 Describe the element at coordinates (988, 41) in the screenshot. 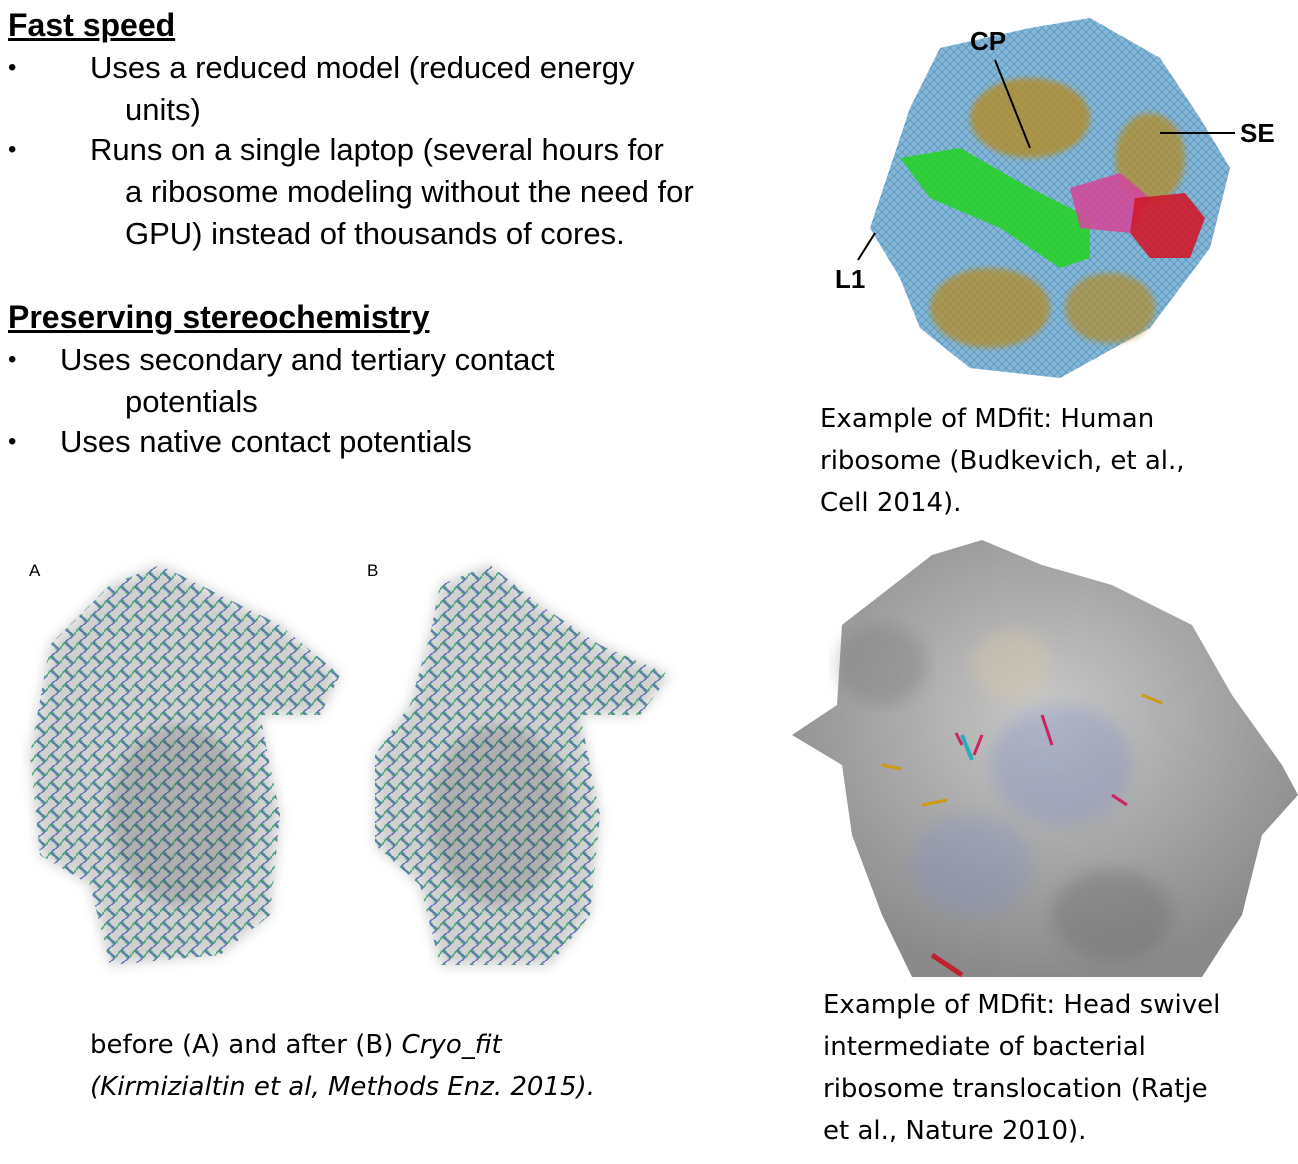

I see `label-cp: CP` at that location.